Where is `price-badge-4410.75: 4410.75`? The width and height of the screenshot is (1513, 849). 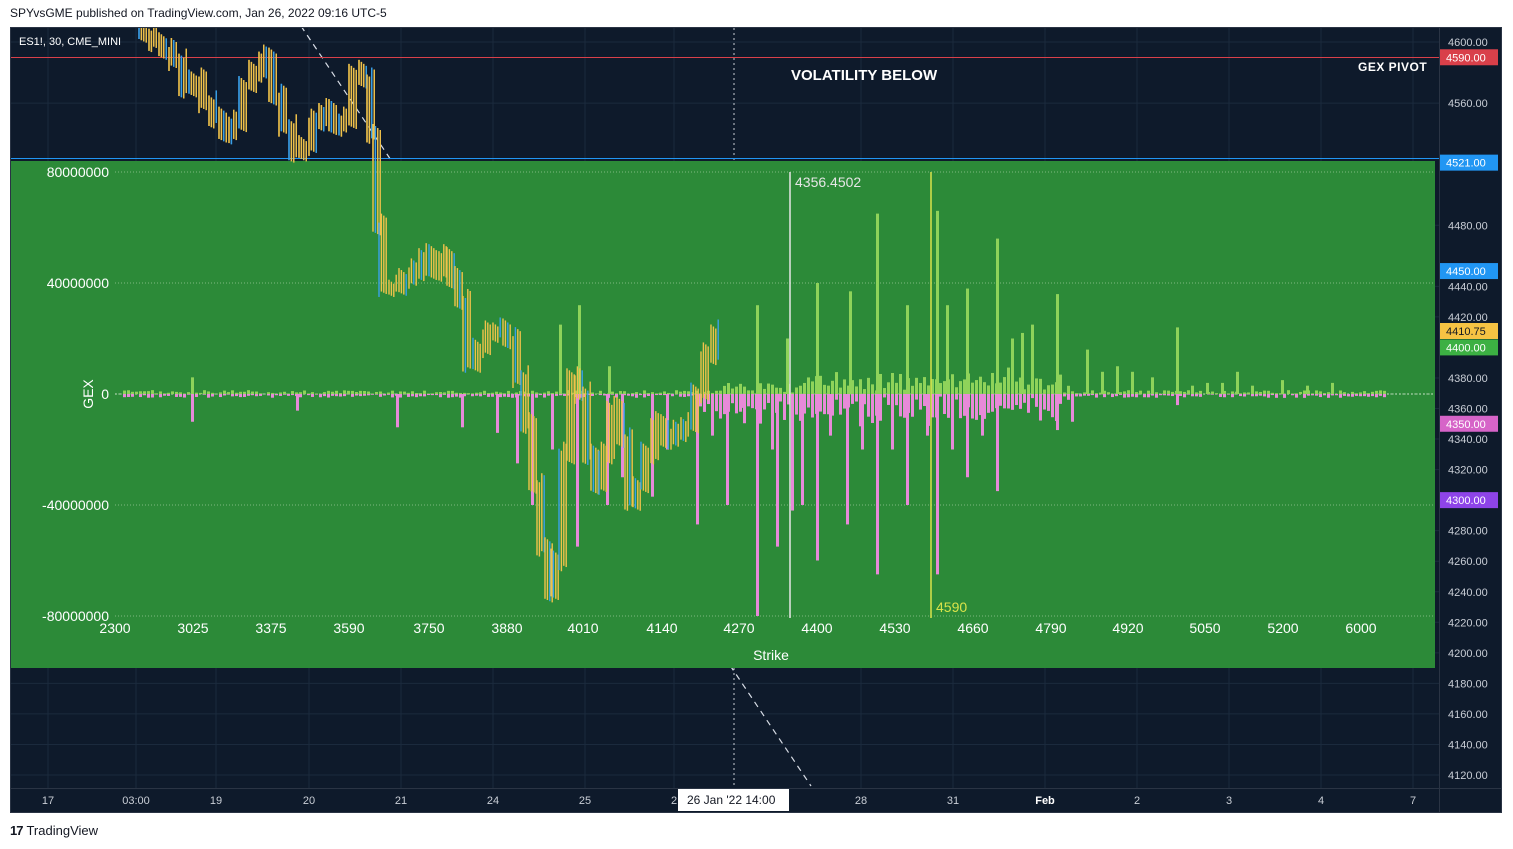 price-badge-4410.75: 4410.75 is located at coordinates (1468, 331).